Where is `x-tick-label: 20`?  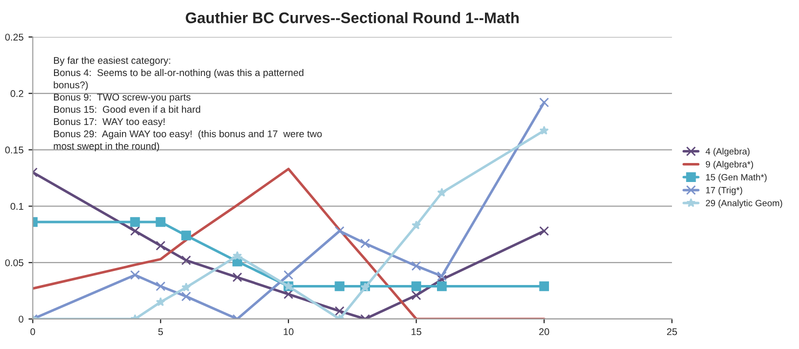 x-tick-label: 20 is located at coordinates (544, 332).